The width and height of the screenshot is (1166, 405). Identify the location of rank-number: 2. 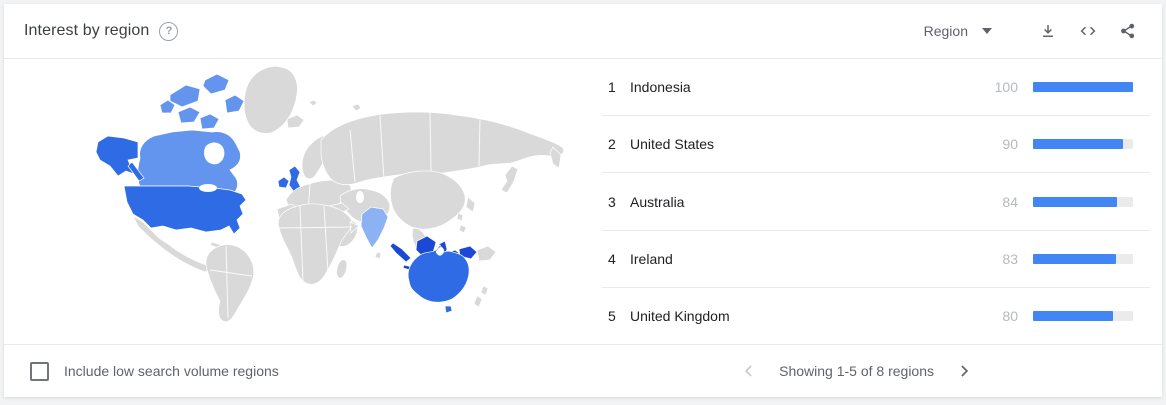
(612, 144).